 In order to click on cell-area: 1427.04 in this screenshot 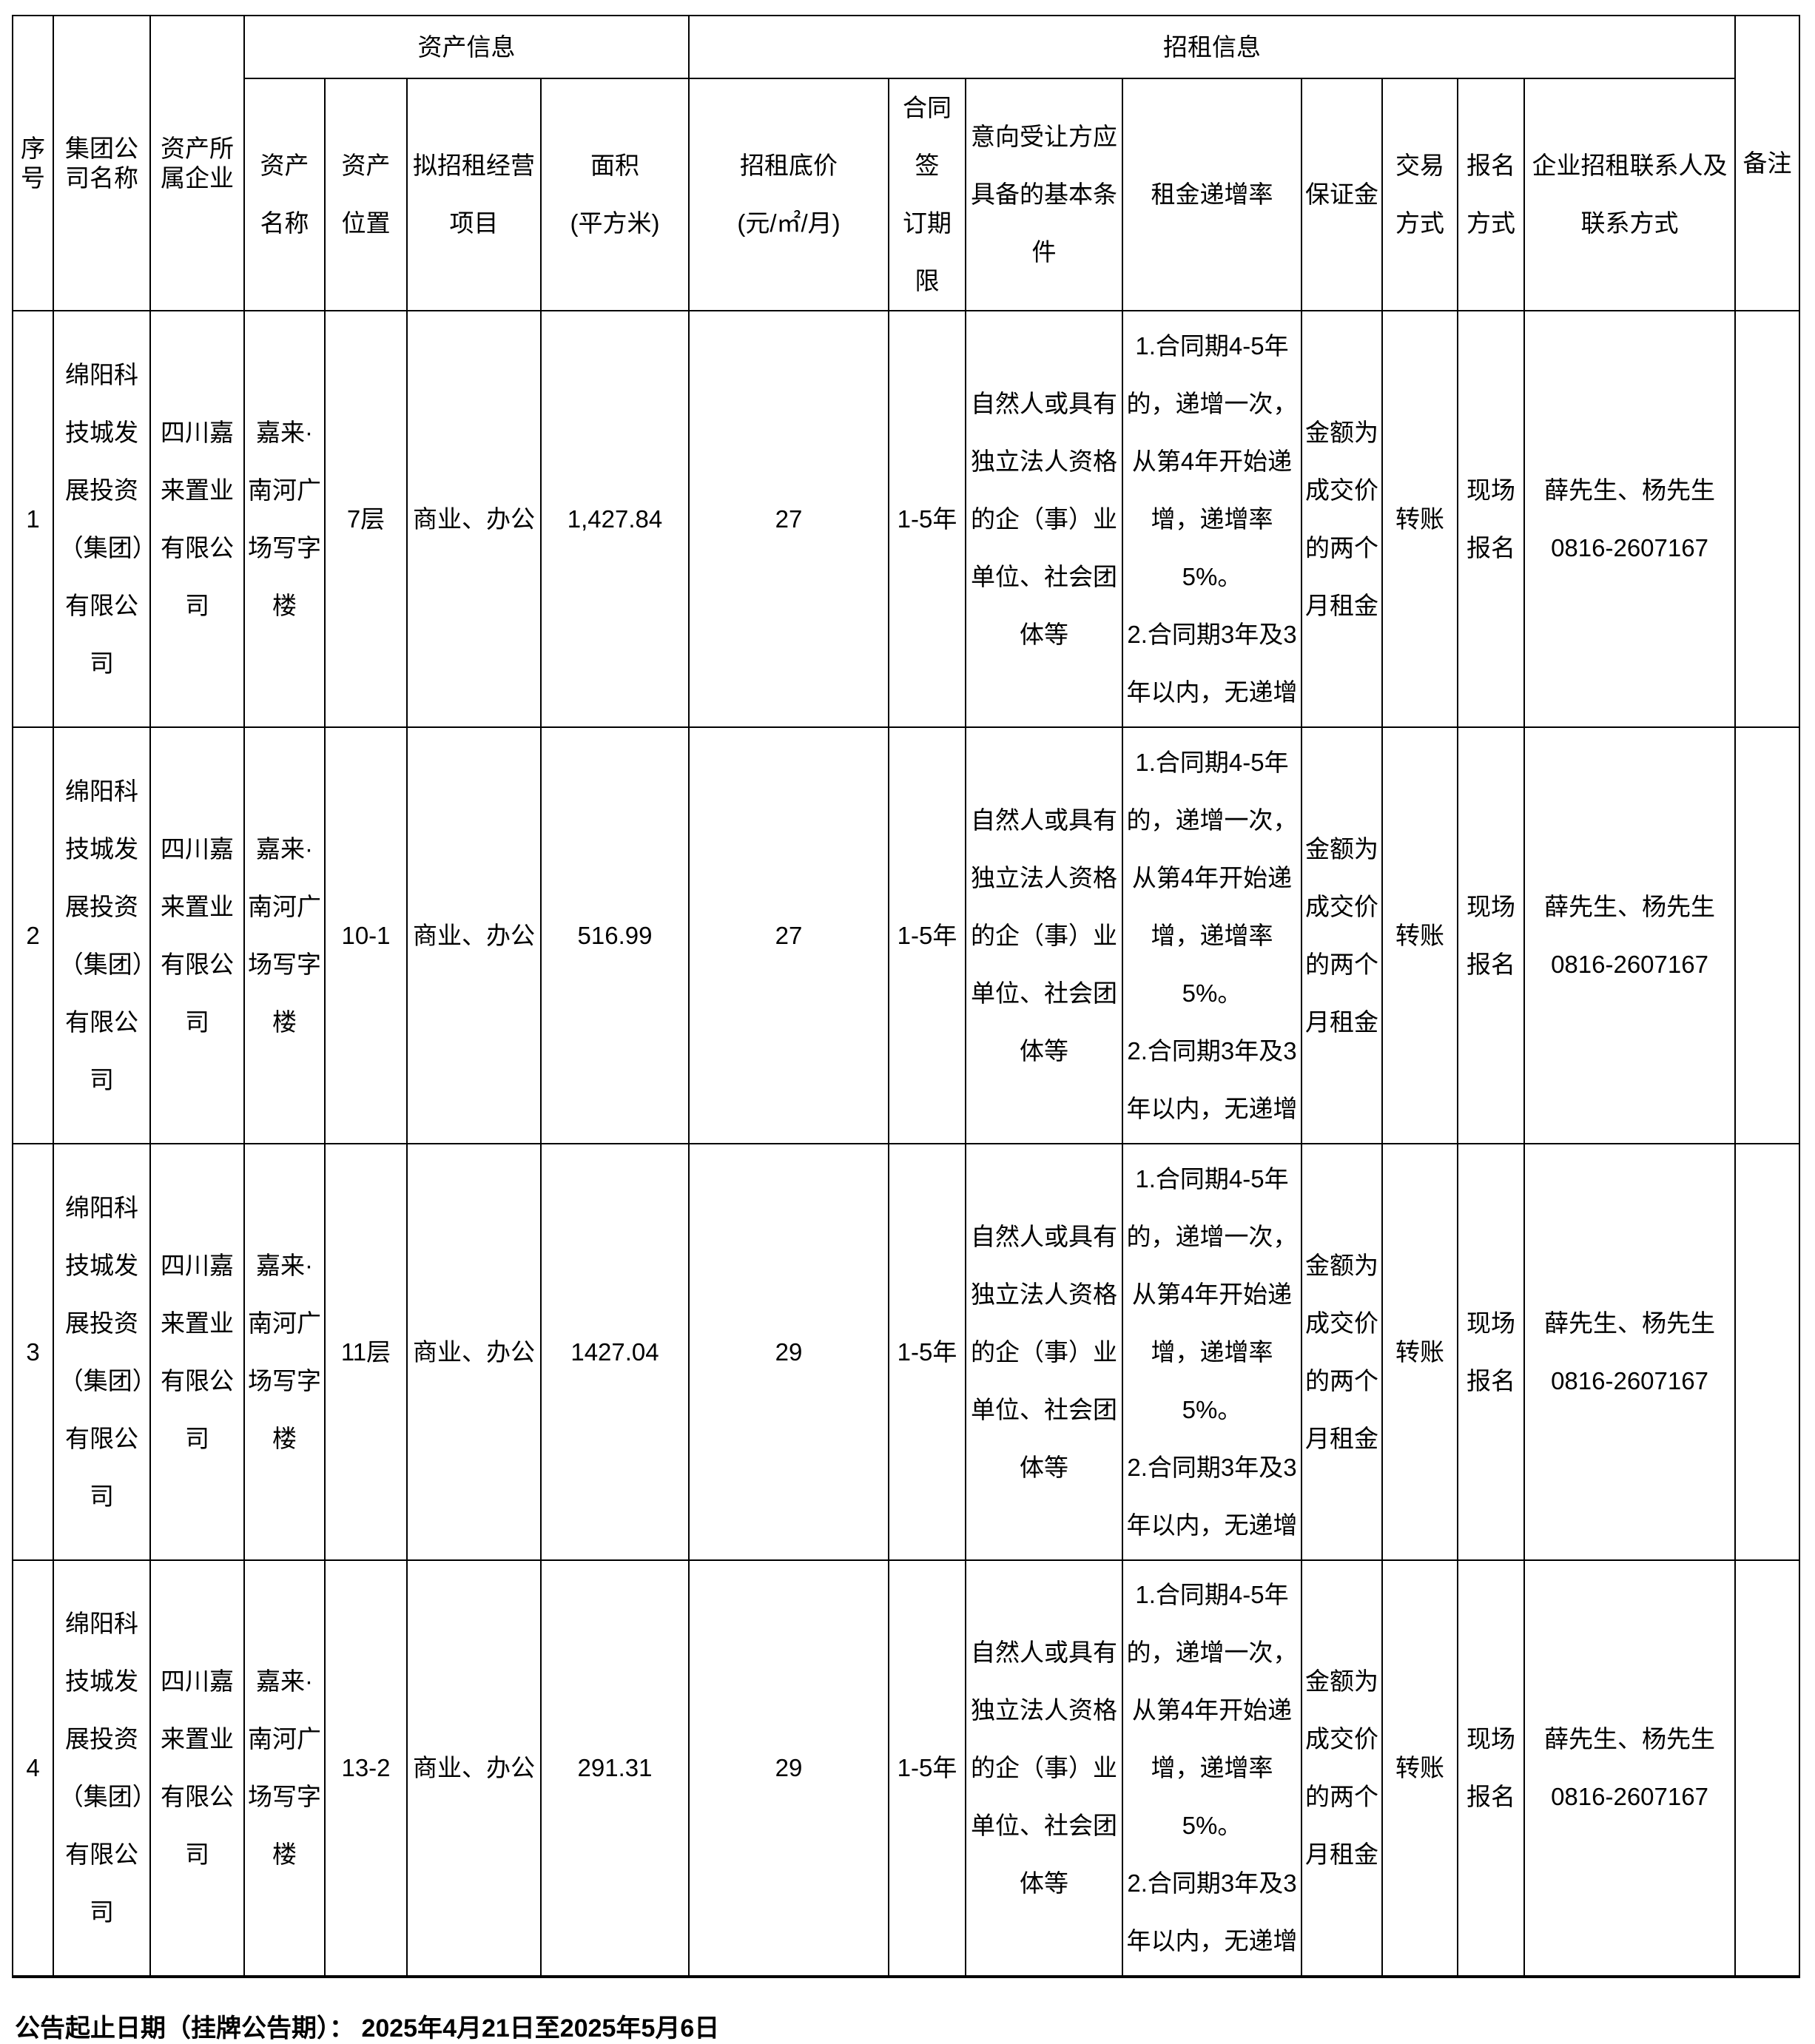, I will do `click(615, 1352)`.